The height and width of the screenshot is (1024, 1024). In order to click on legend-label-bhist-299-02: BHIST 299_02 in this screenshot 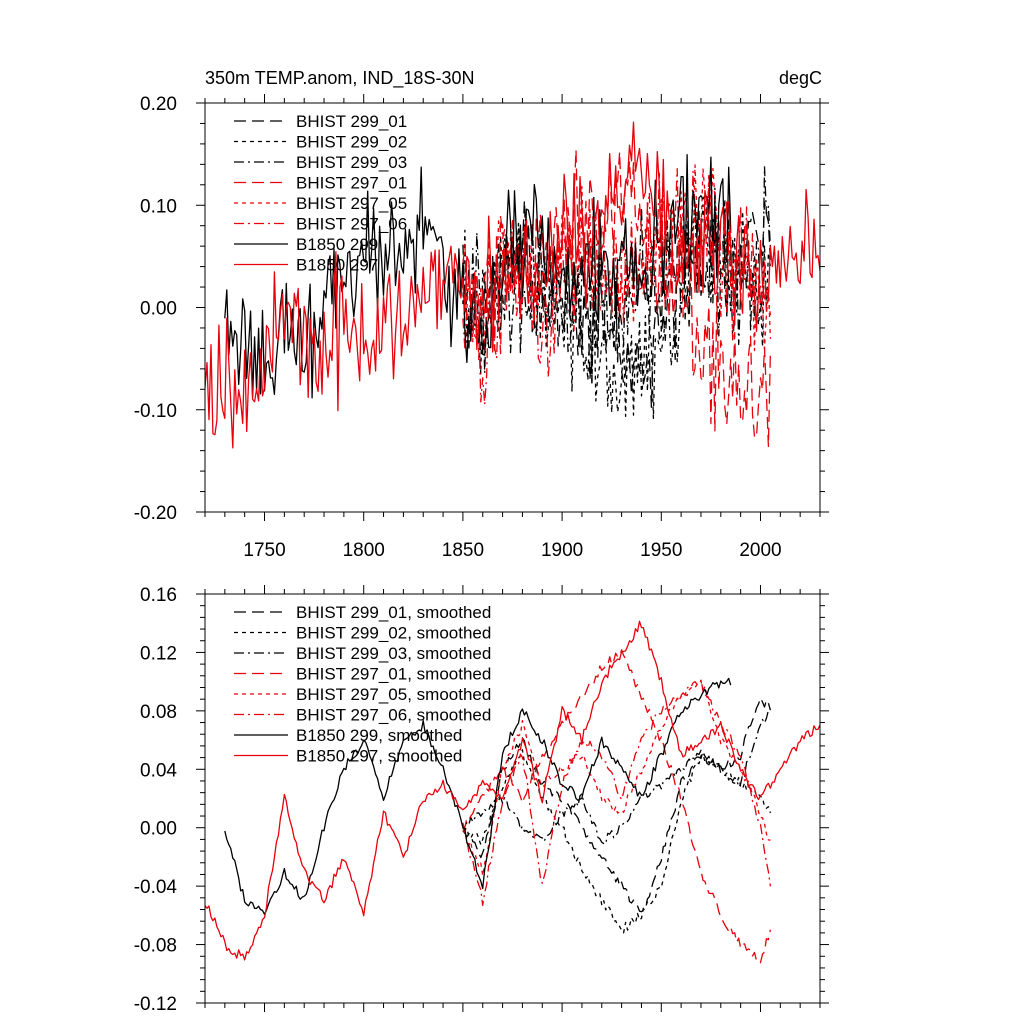, I will do `click(351, 142)`.